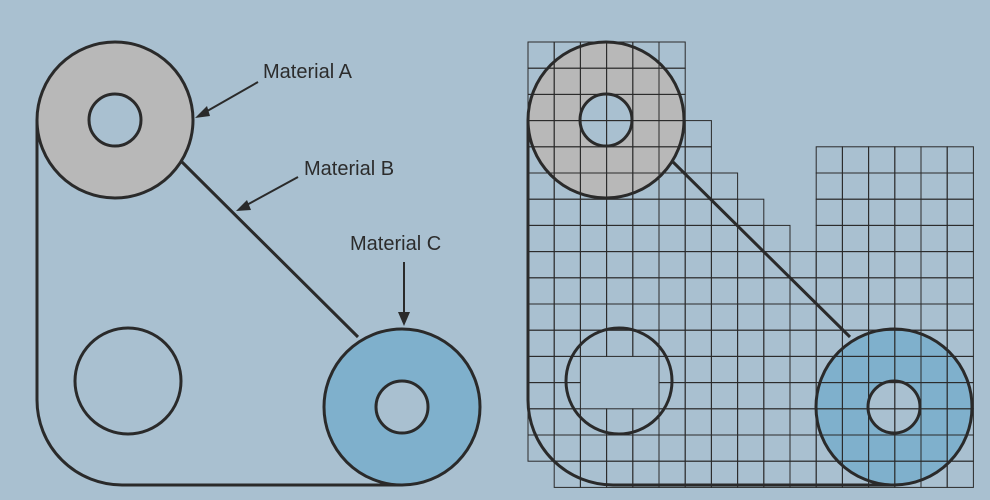 This screenshot has width=990, height=500. Describe the element at coordinates (402, 407) in the screenshot. I see `material-c-hole` at that location.